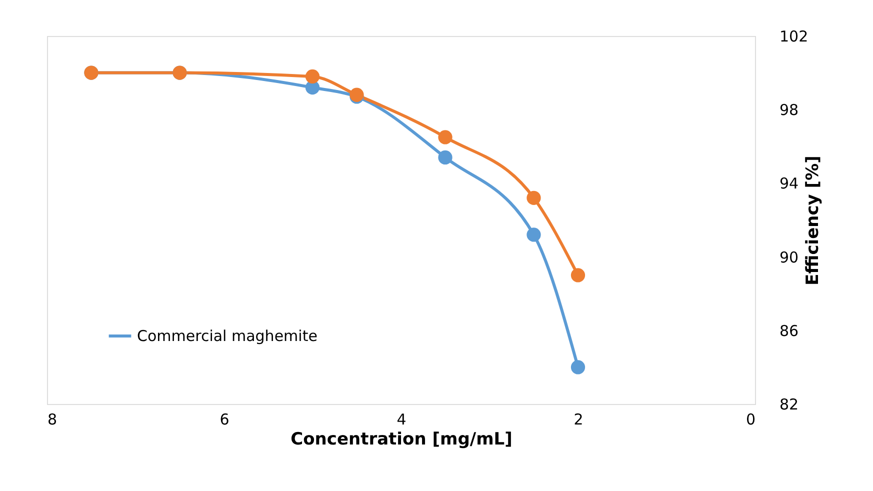 This screenshot has width=873, height=491. I want to click on y-tick-label: 82, so click(789, 405).